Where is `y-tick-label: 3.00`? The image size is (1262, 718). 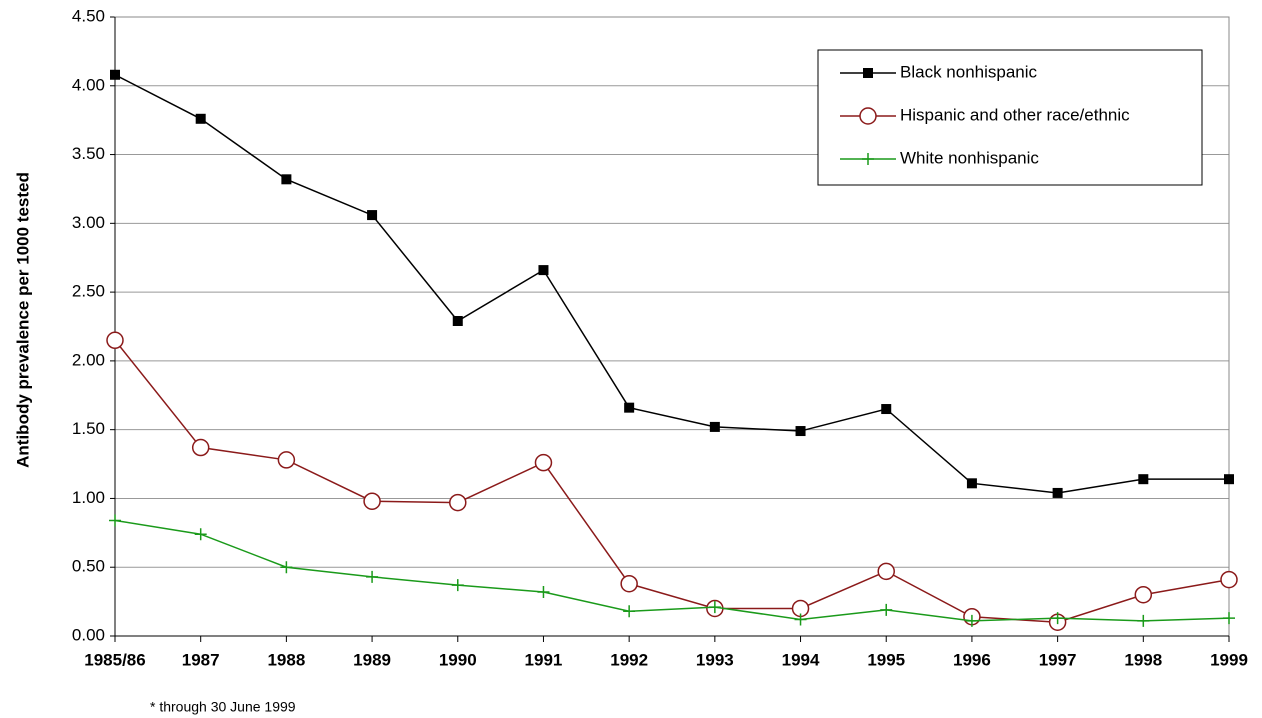 y-tick-label: 3.00 is located at coordinates (88, 222).